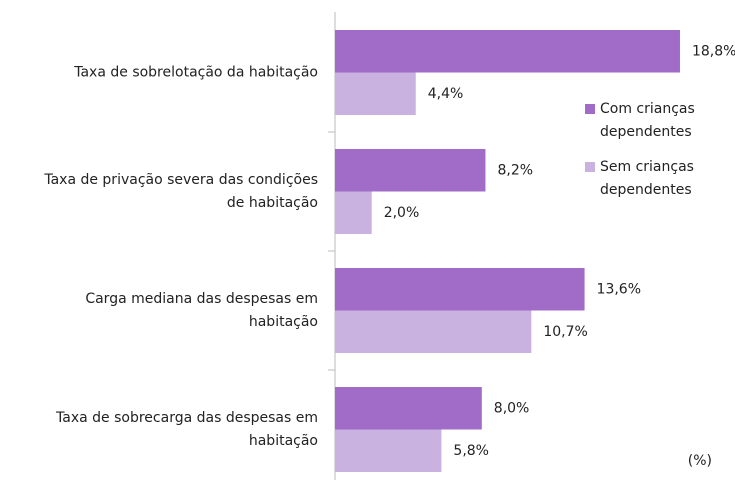 Image resolution: width=735 pixels, height=483 pixels. I want to click on value-label: 10,7%, so click(565, 332).